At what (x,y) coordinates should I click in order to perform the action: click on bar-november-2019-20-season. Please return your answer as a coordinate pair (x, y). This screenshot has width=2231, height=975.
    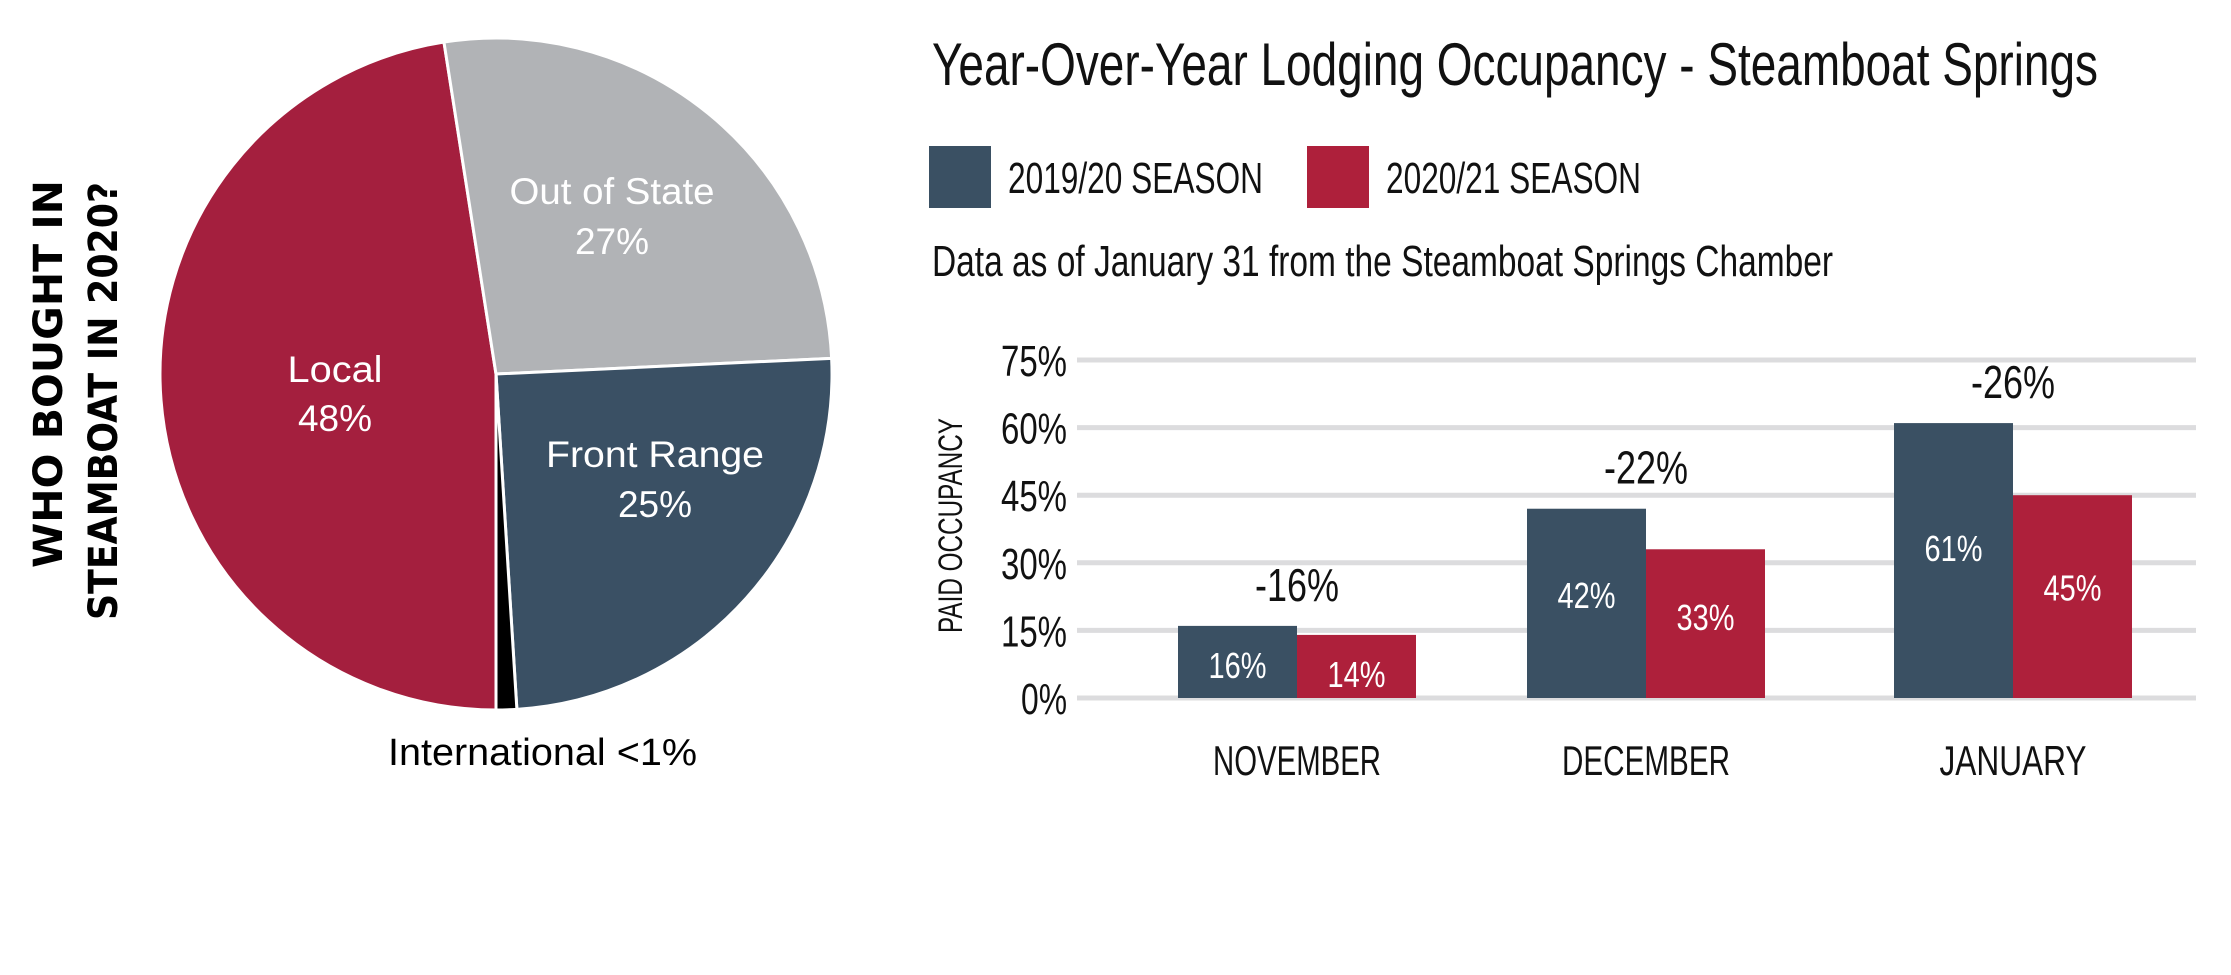
    Looking at the image, I should click on (1237, 661).